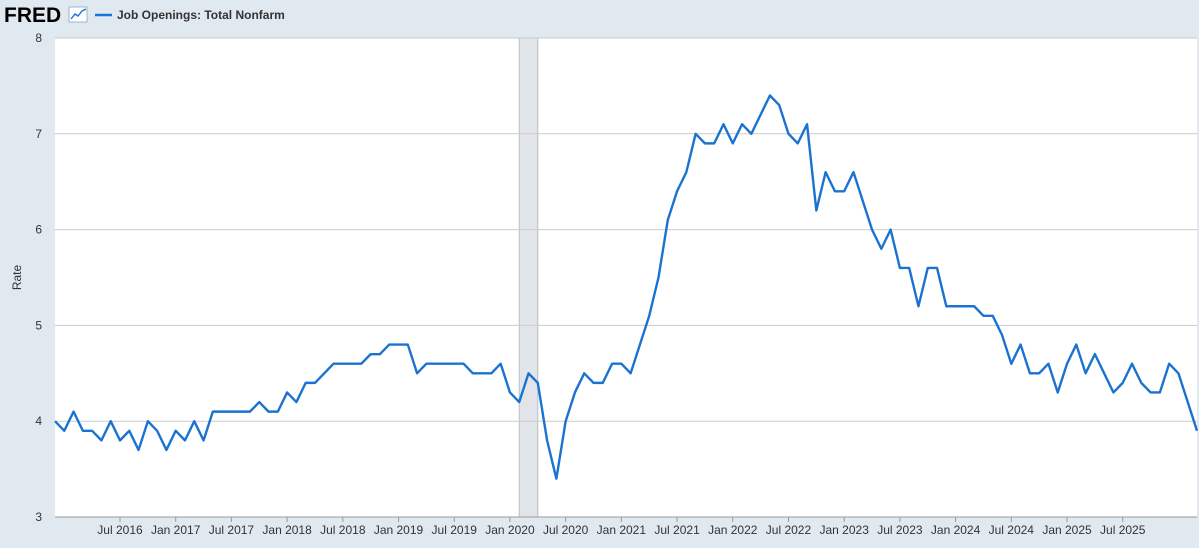  Describe the element at coordinates (1067, 530) in the screenshot. I see `x-tick-label: Jan 2025` at that location.